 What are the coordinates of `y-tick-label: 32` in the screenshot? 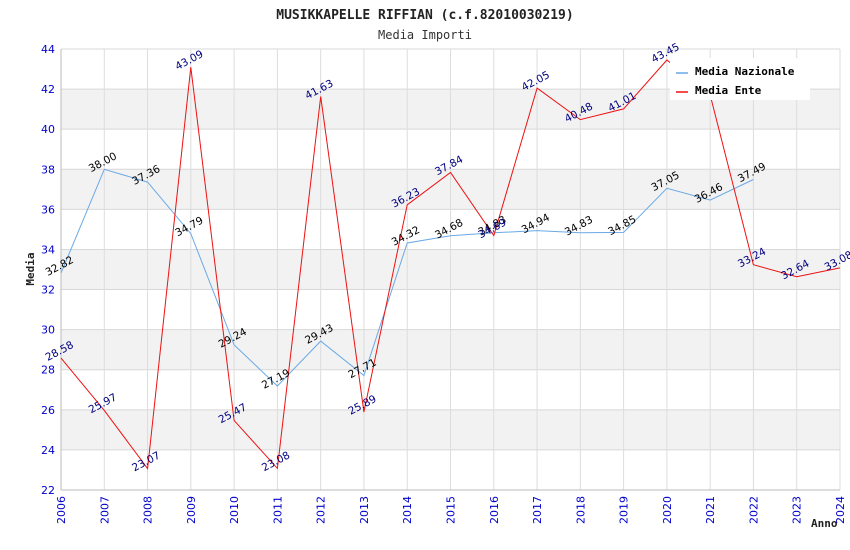 It's located at (48, 290).